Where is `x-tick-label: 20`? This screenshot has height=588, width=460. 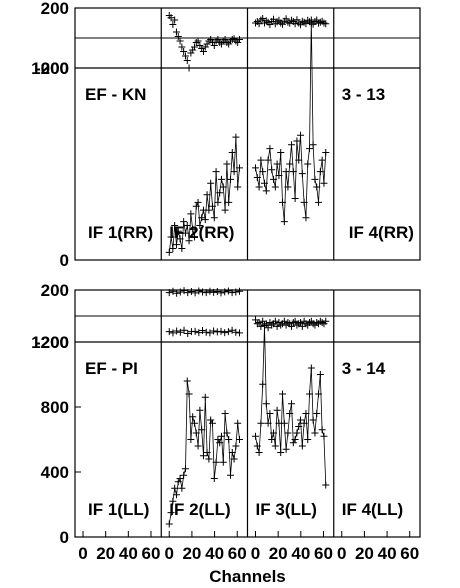 x-tick-label: 20 is located at coordinates (105, 553).